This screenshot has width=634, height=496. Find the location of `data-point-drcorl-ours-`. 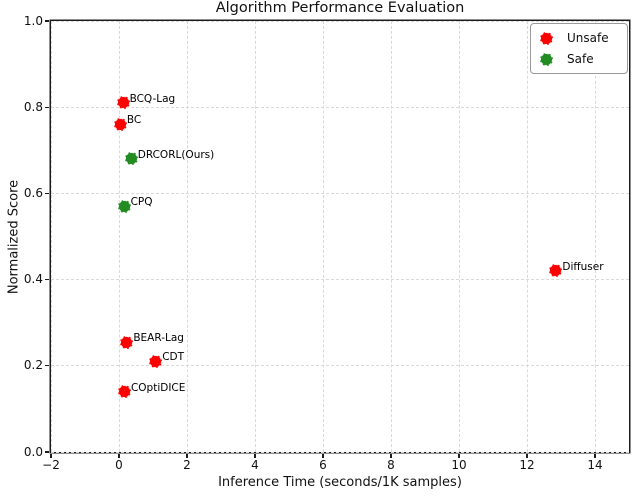

data-point-drcorl-ours- is located at coordinates (131, 159).